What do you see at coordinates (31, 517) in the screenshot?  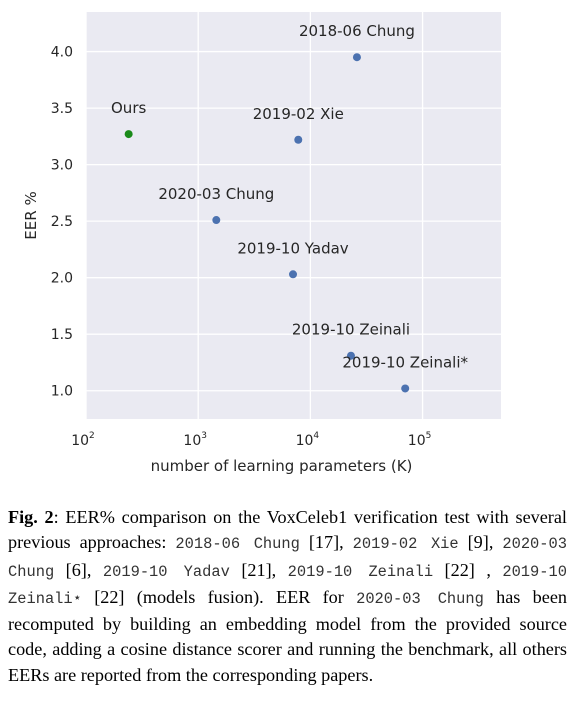 I see `caption-fig-label: Fig. 2` at bounding box center [31, 517].